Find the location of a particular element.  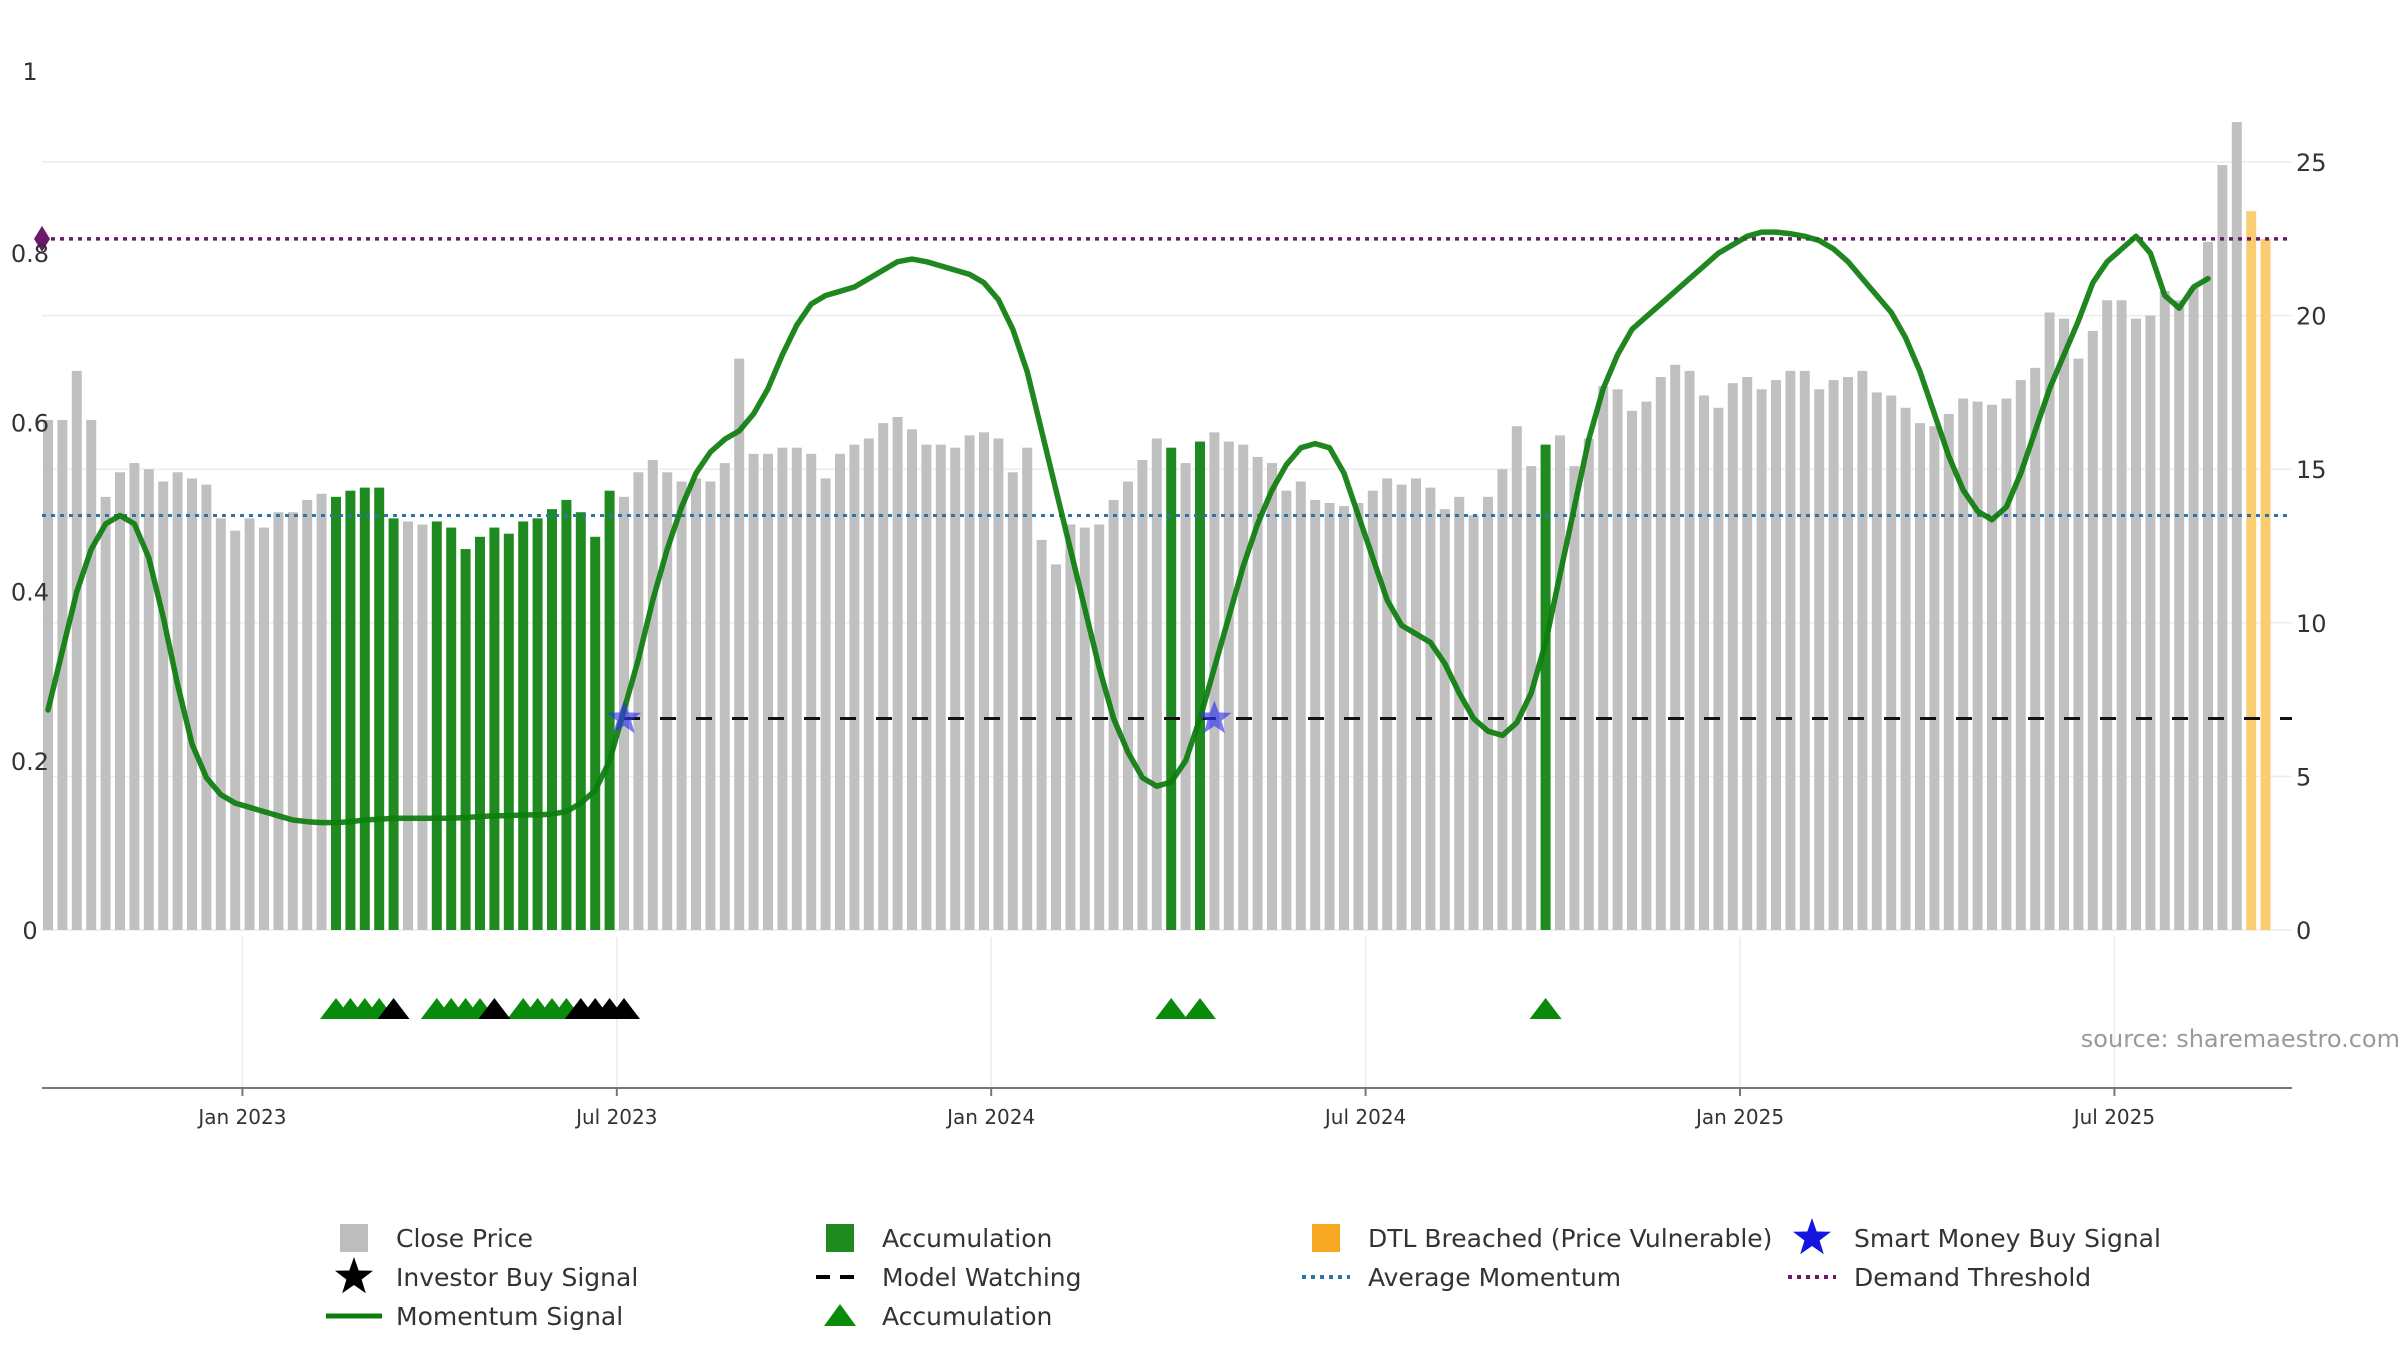

legend-label: Smart Money Buy Signal is located at coordinates (2007, 1238).